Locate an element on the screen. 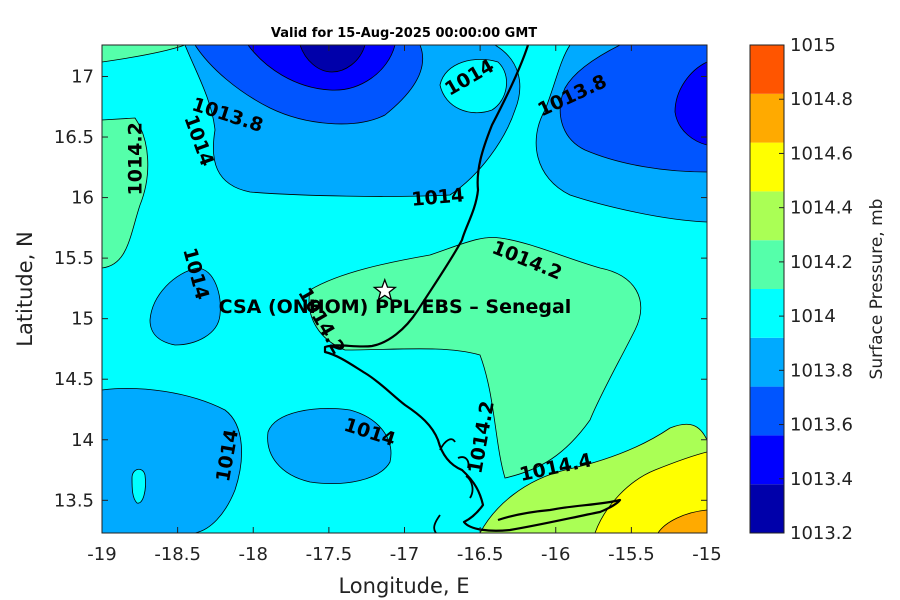  x-tick-label: -19 is located at coordinates (101, 554).